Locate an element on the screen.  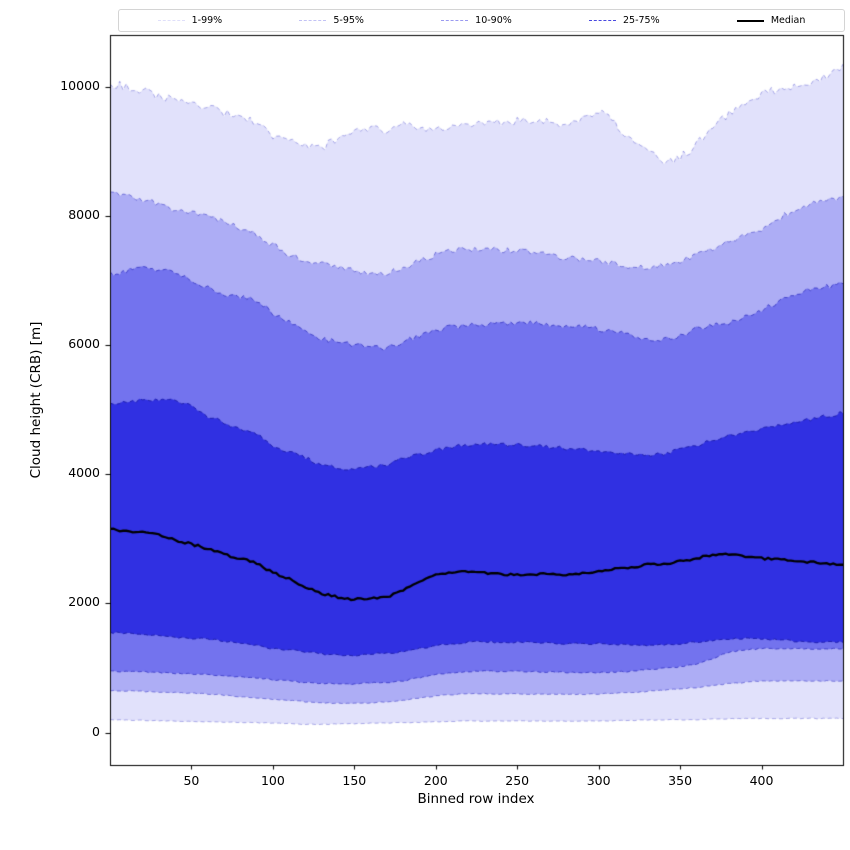
x-tick-label: 50 is located at coordinates (191, 780).